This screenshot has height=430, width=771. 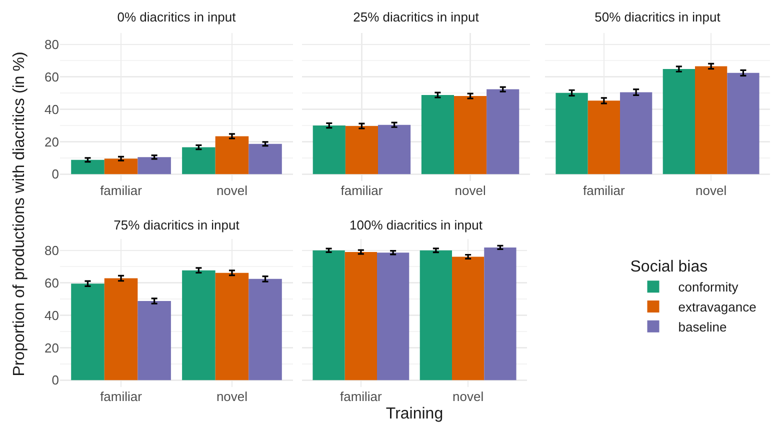 What do you see at coordinates (657, 17) in the screenshot?
I see `chart-title: 50% diacritics in input` at bounding box center [657, 17].